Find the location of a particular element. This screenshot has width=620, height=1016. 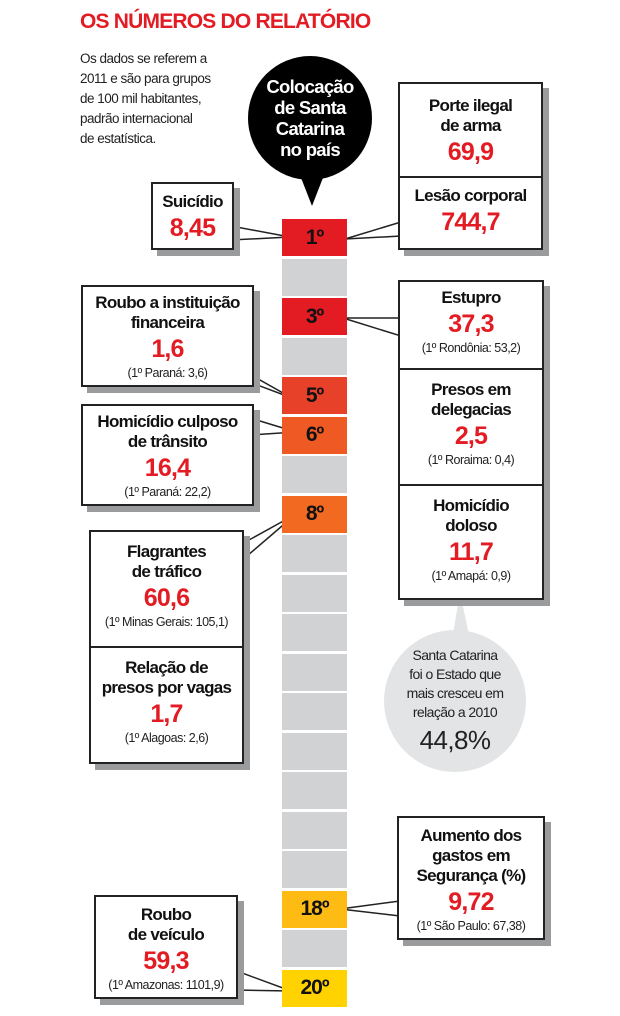

callout-value: 69,9 is located at coordinates (470, 152).